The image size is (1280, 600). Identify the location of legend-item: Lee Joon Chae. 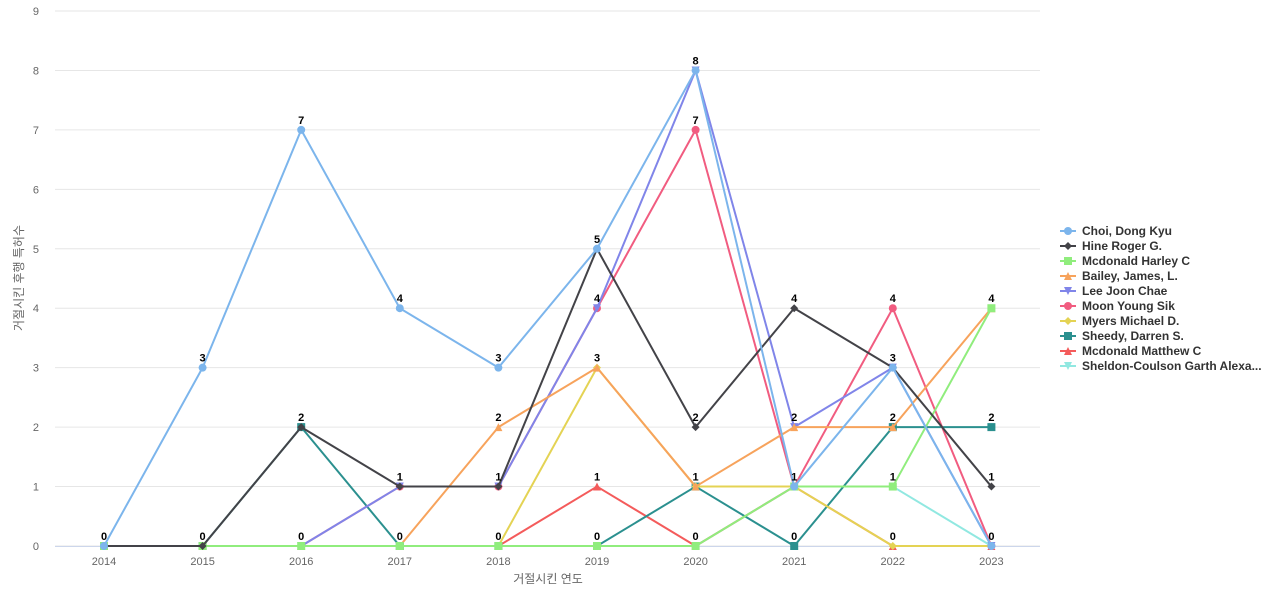
(1161, 290).